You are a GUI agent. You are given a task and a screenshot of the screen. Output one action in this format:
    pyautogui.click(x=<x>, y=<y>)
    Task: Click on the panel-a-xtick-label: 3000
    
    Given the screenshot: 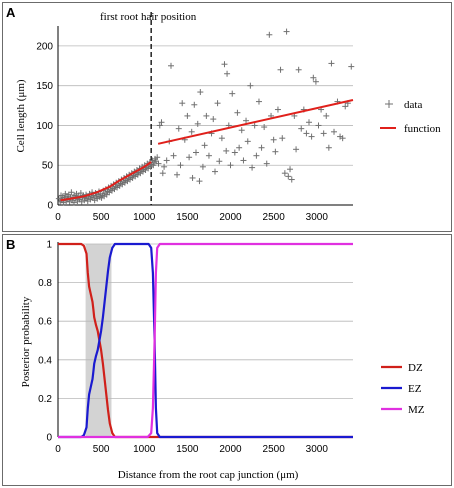 What is the action you would take?
    pyautogui.click(x=317, y=217)
    